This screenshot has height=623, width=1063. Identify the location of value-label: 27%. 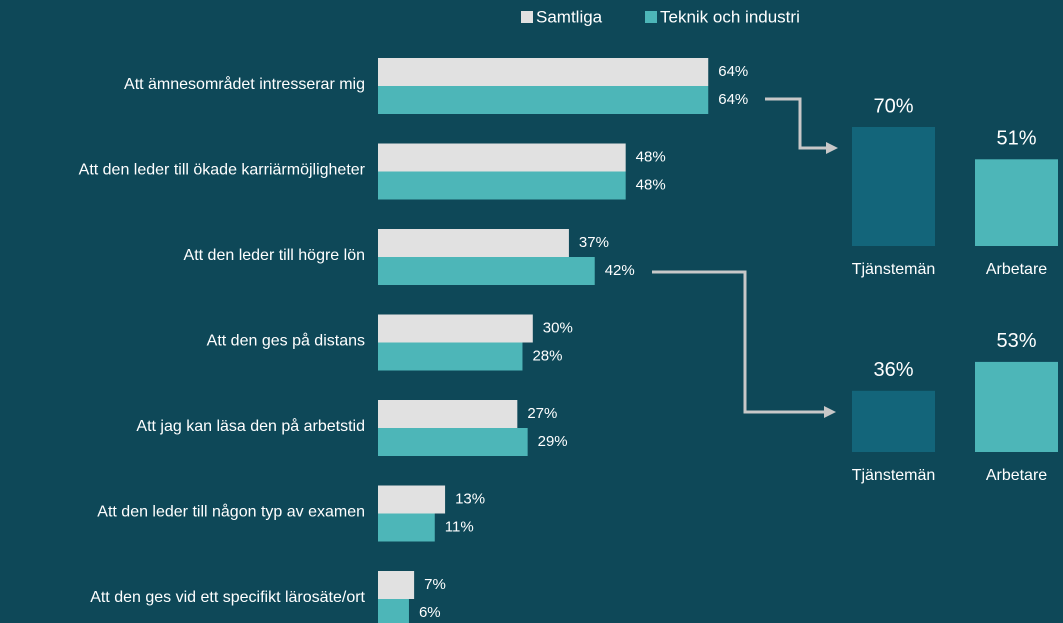
(542, 413).